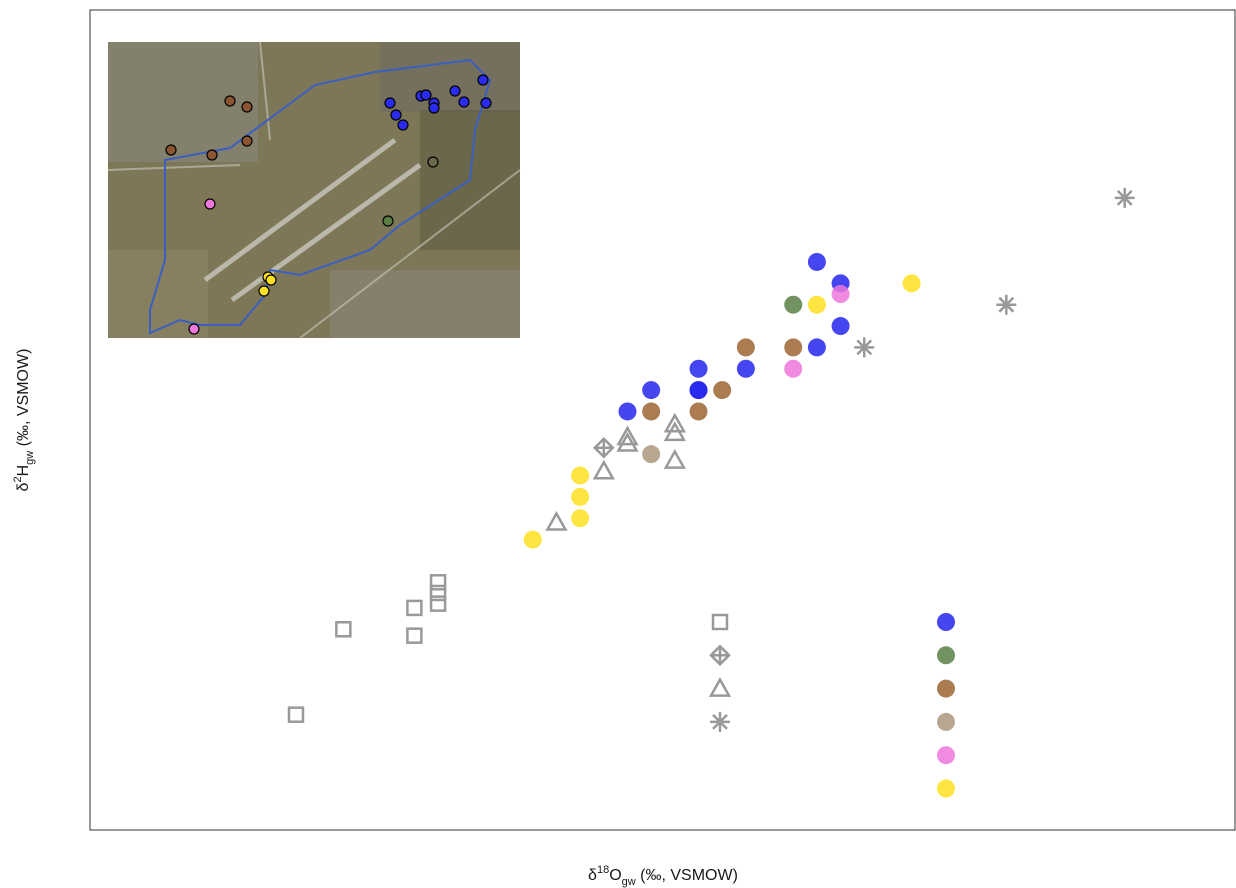  I want to click on x-label: δ18Ogw (‰, VSMOW), so click(663, 876).